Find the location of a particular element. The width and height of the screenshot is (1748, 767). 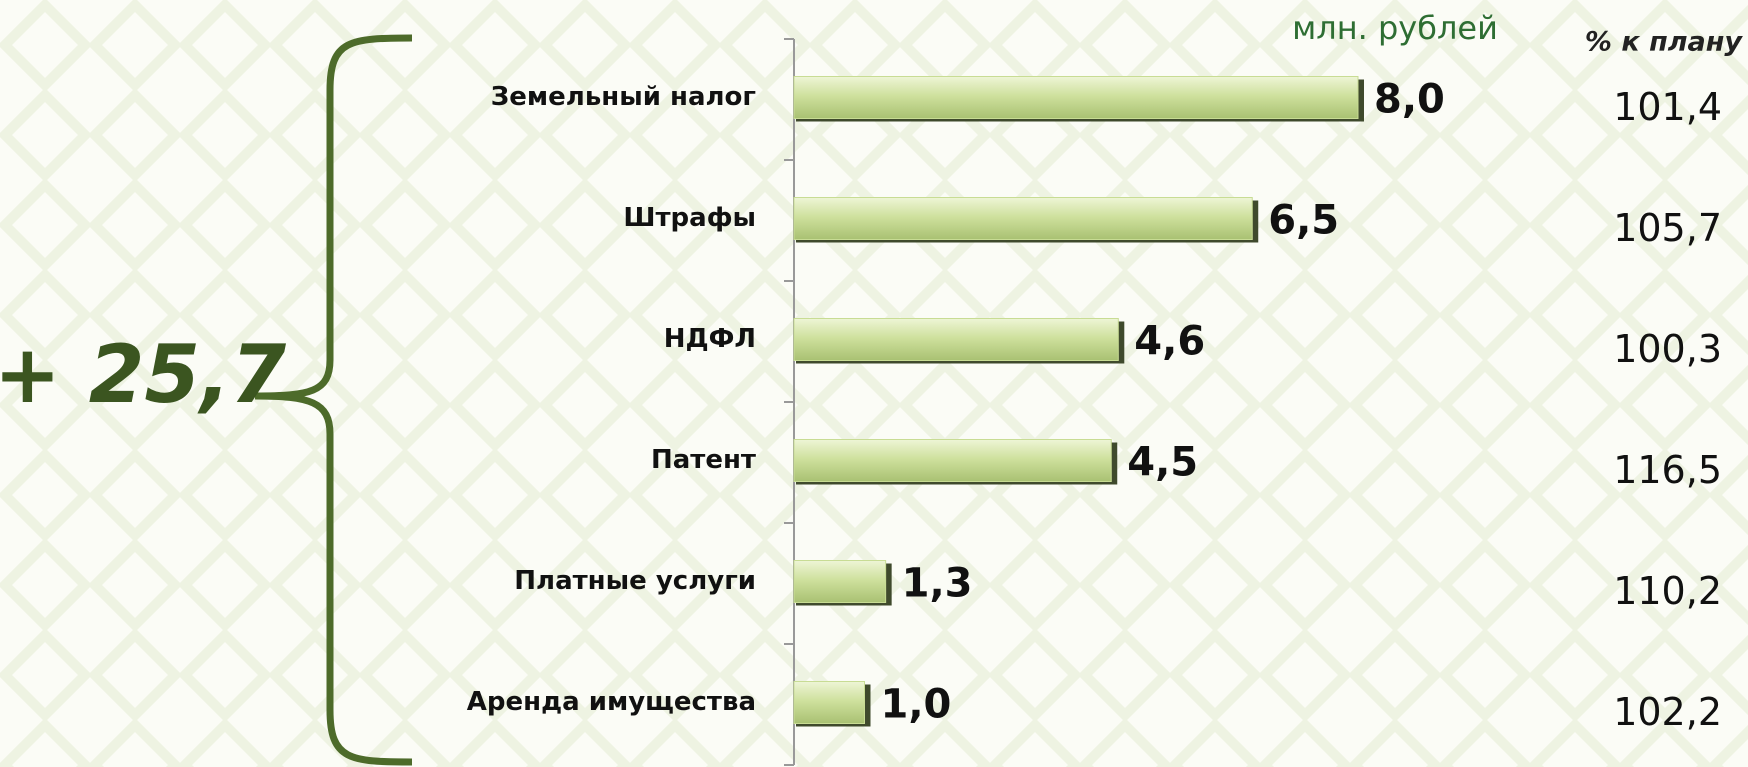

brace is located at coordinates (333, 400).